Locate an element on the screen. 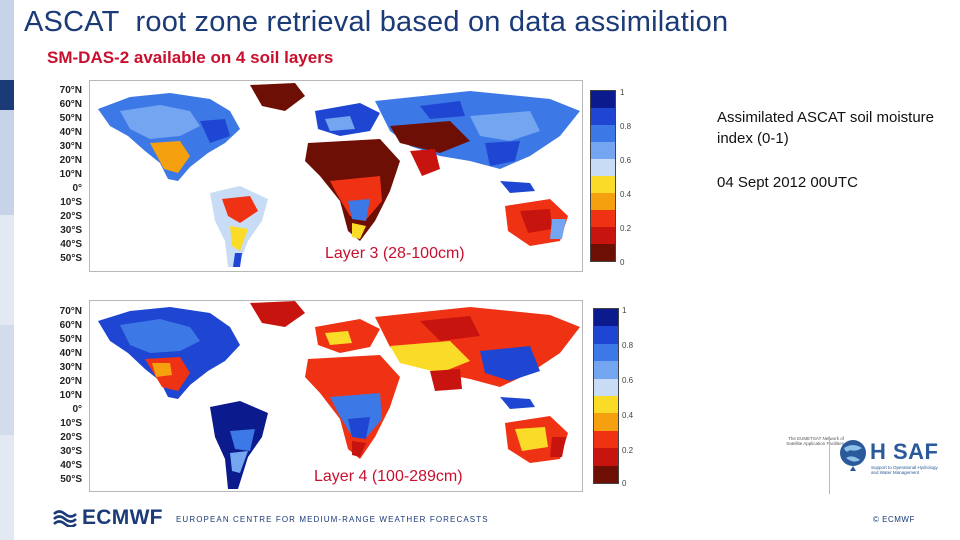 This screenshot has height=540, width=960. legend-date: 04 Sept 2012 00UTC is located at coordinates (787, 182).